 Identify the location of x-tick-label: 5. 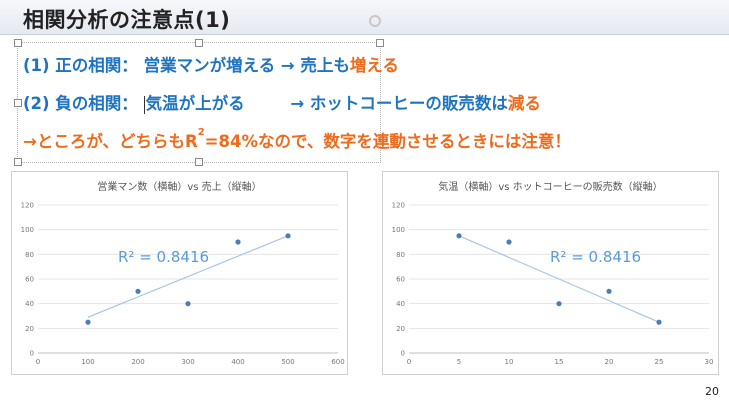
(459, 362).